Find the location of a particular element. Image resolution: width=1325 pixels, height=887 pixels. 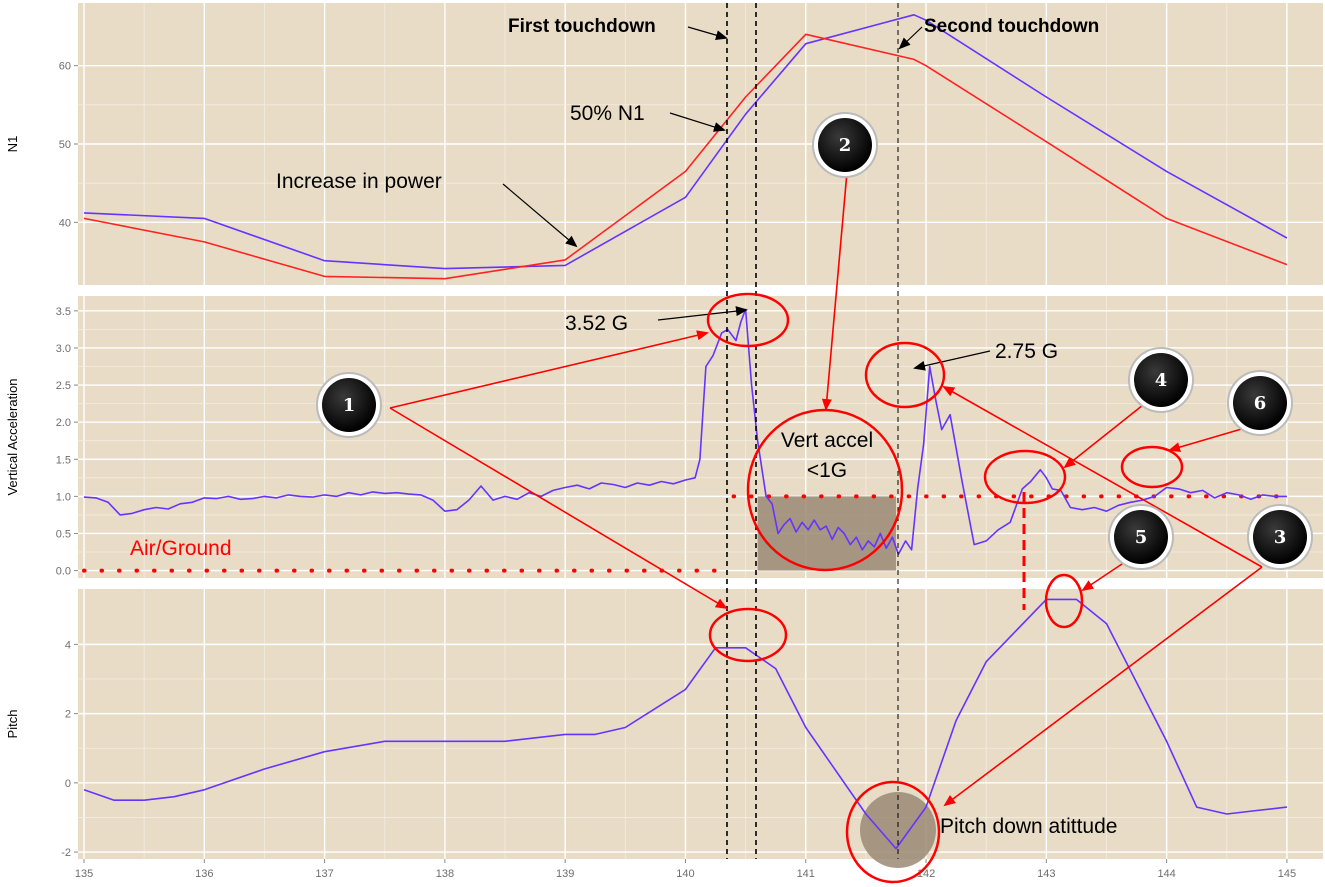

reference-lines is located at coordinates (685, 533).